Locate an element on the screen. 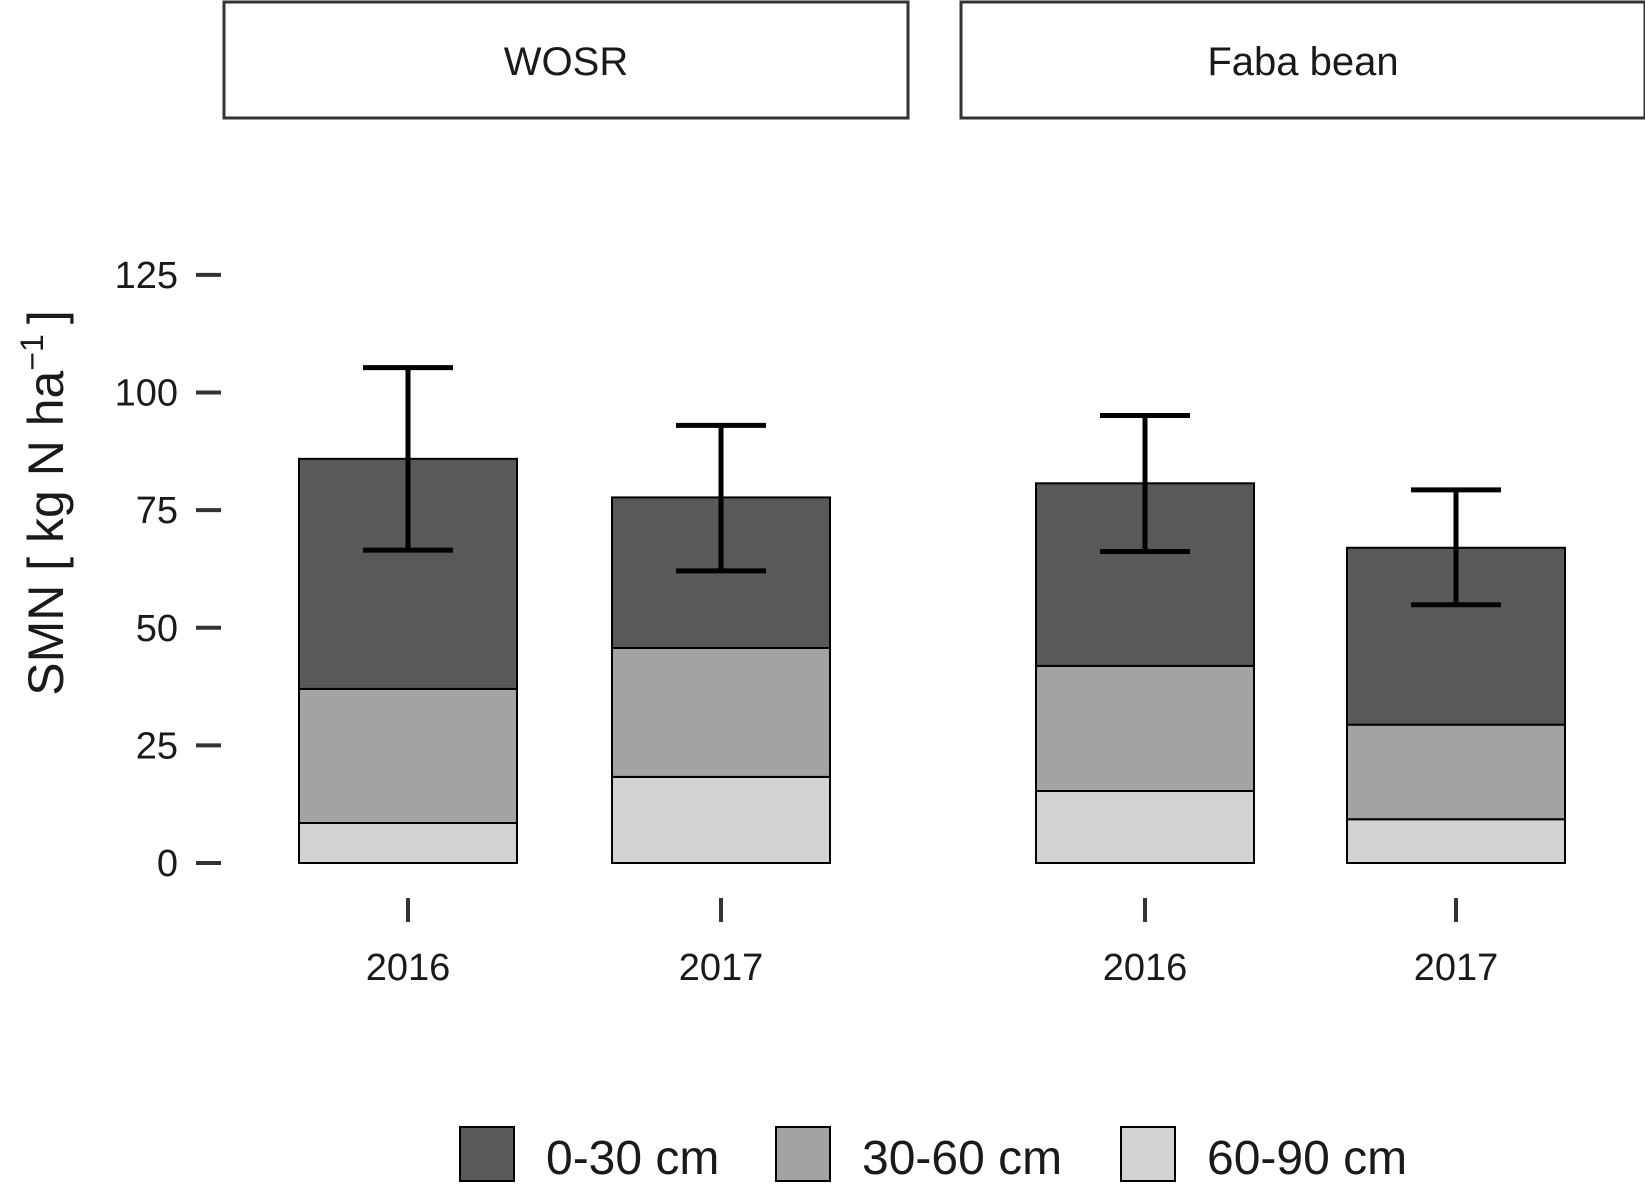 This screenshot has width=1645, height=1184. y-axis-title: SMN [ kg N ha−1] is located at coordinates (44, 503).